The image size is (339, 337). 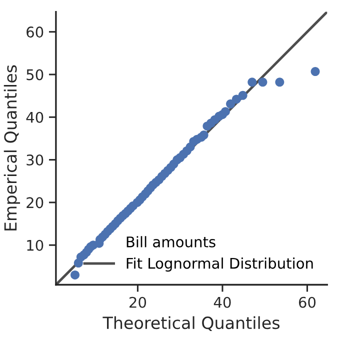 I want to click on y-tick-label: 20, so click(x=35, y=202).